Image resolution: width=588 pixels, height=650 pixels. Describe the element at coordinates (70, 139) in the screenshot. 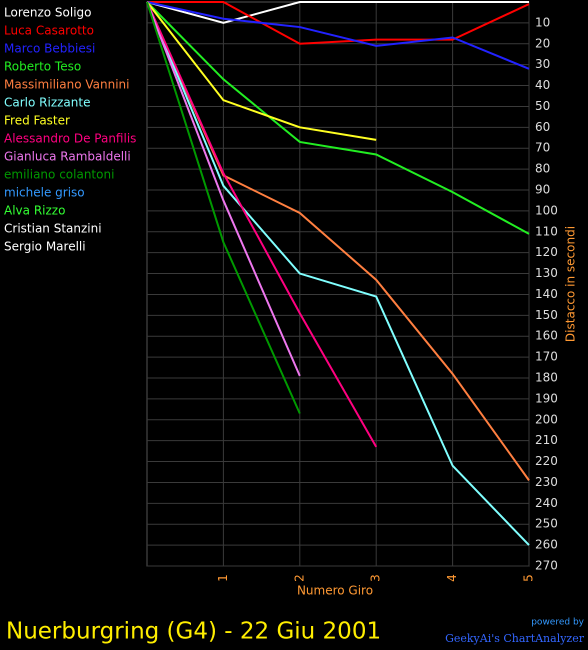

I see `legend-entry: Alessandro De Panfilis` at that location.